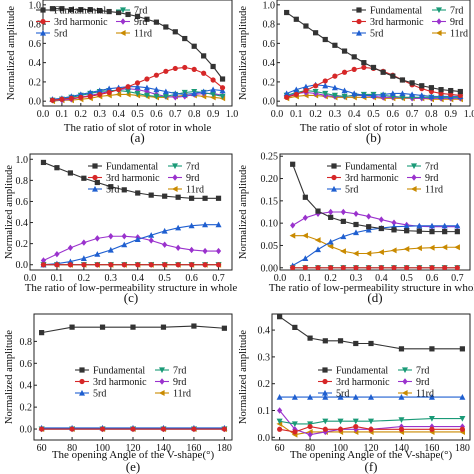 The height and width of the screenshot is (474, 474). Describe the element at coordinates (35, 63) in the screenshot. I see `y-tick-label: 0.4` at that location.